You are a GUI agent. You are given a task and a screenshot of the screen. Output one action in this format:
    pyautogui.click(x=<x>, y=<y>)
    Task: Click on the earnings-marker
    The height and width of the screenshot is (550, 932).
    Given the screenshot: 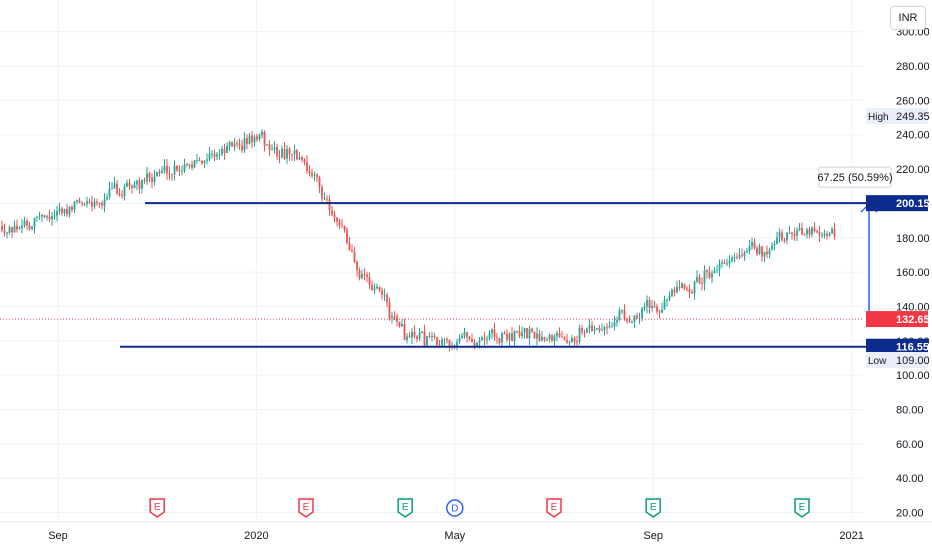 What is the action you would take?
    pyautogui.click(x=653, y=508)
    